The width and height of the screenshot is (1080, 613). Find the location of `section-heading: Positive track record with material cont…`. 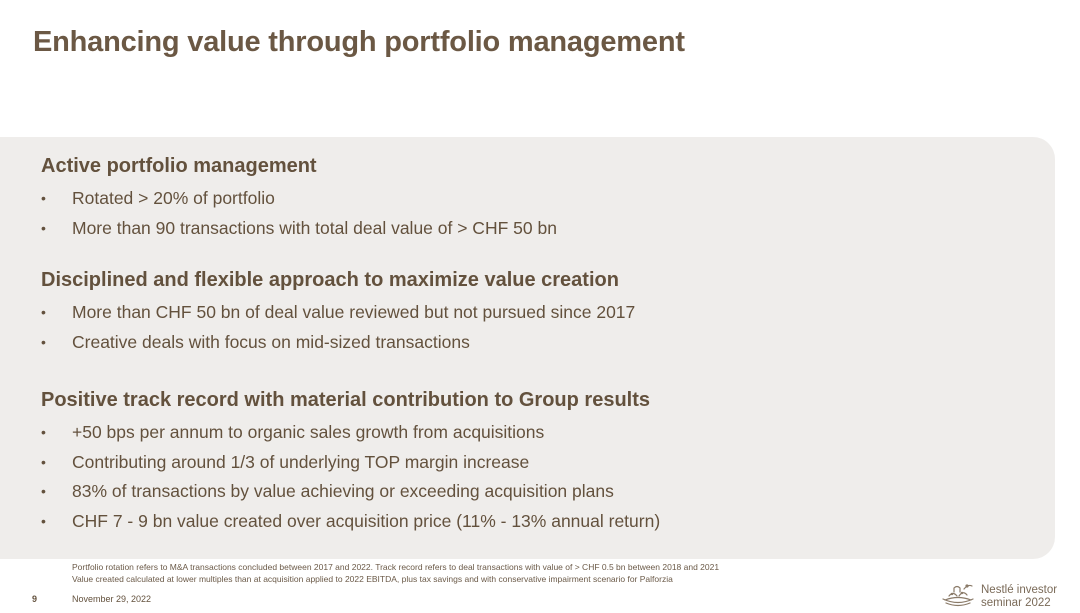

section-heading: Positive track record with material cont… is located at coordinates (346, 400).